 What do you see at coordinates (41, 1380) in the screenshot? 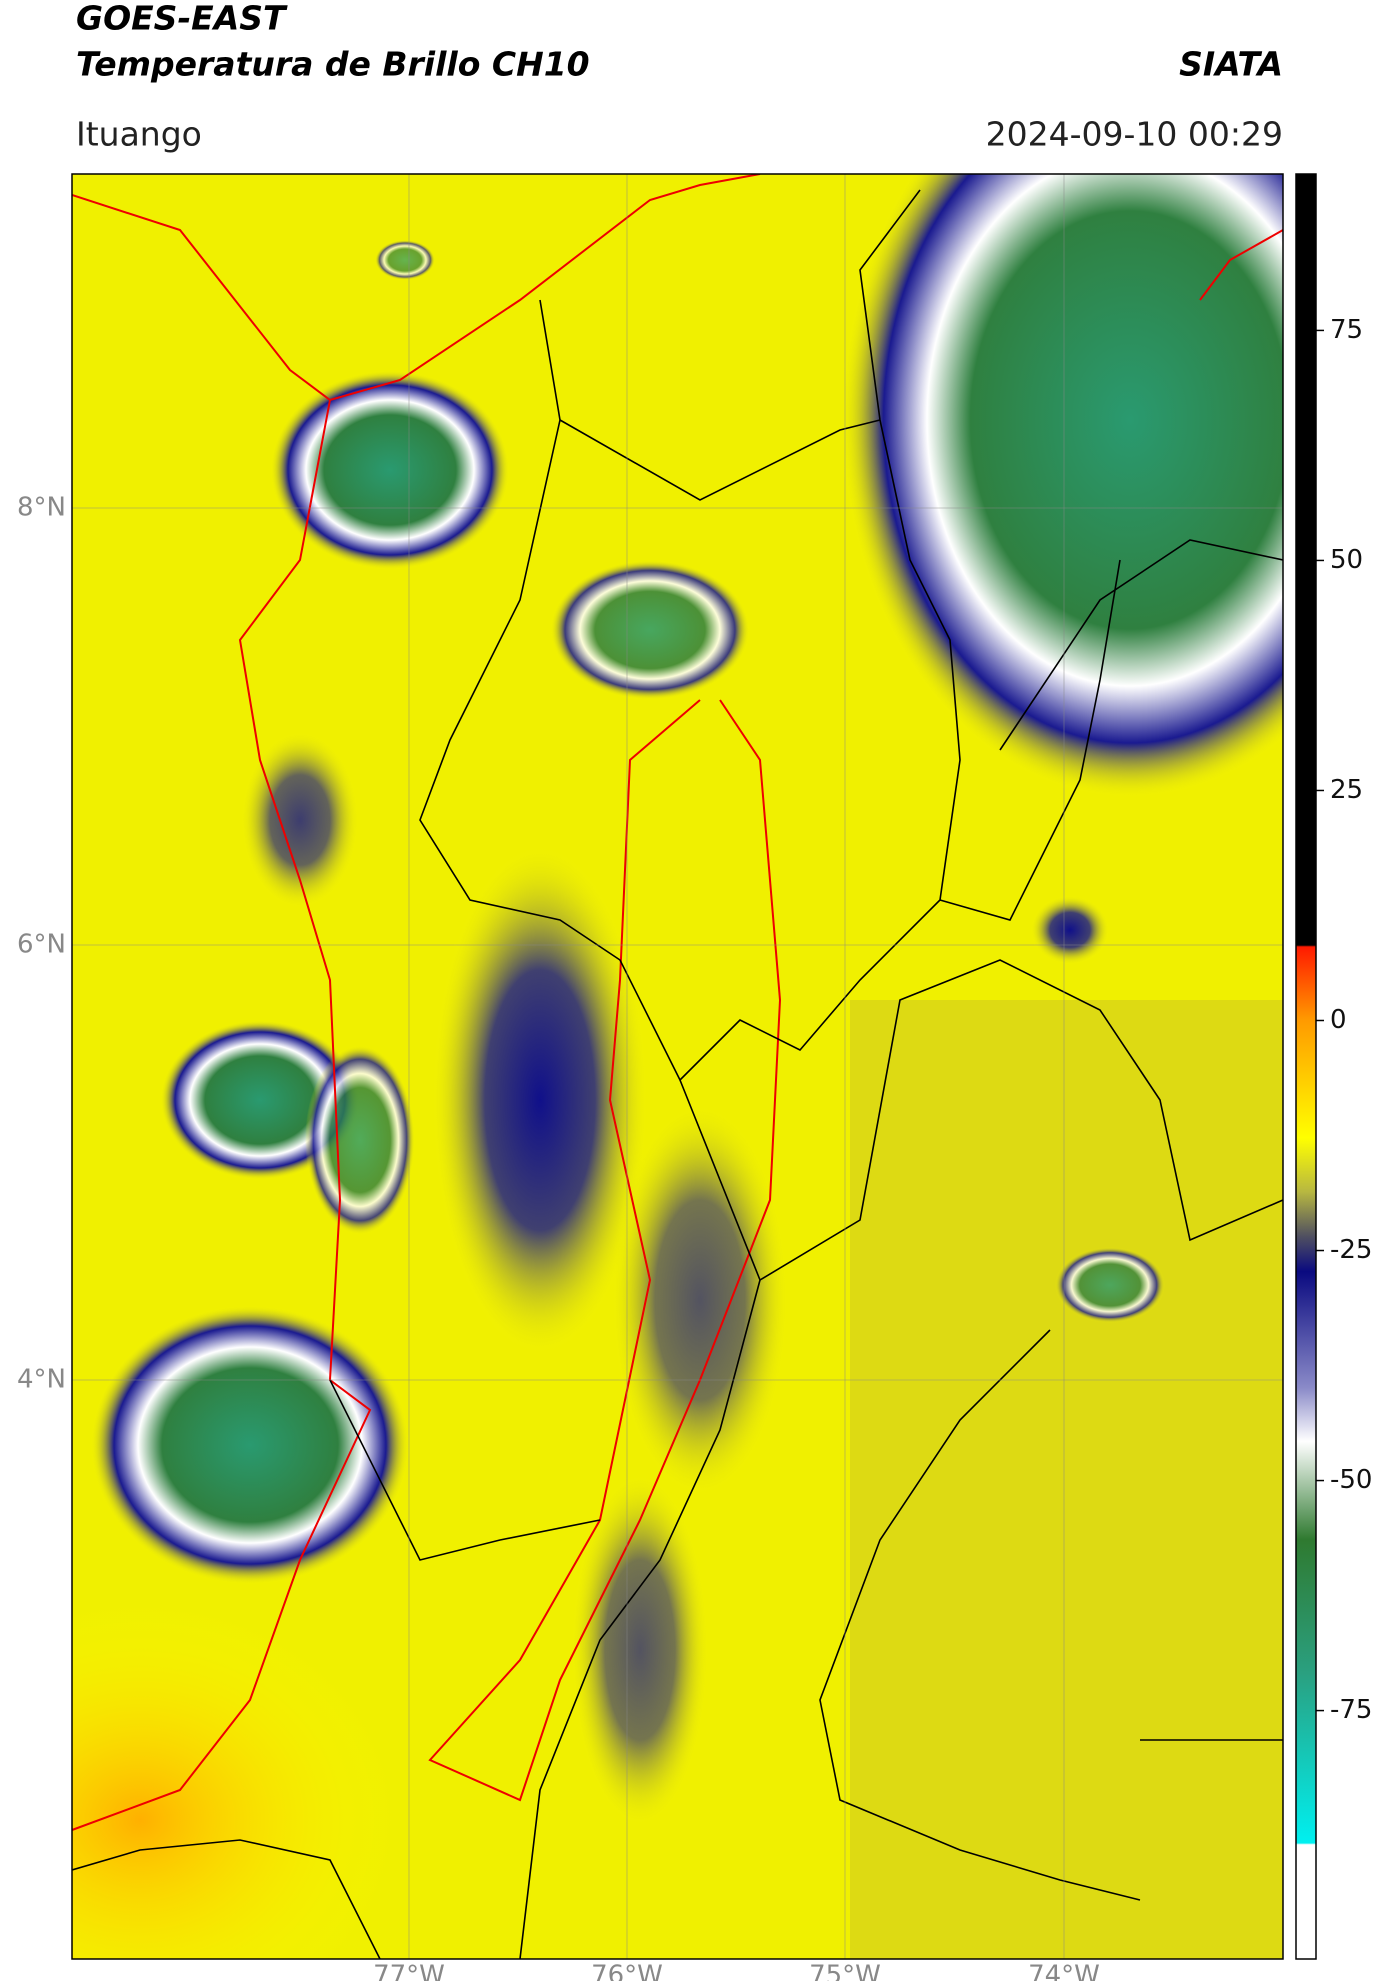
I see `lat-label: 4°N` at bounding box center [41, 1380].